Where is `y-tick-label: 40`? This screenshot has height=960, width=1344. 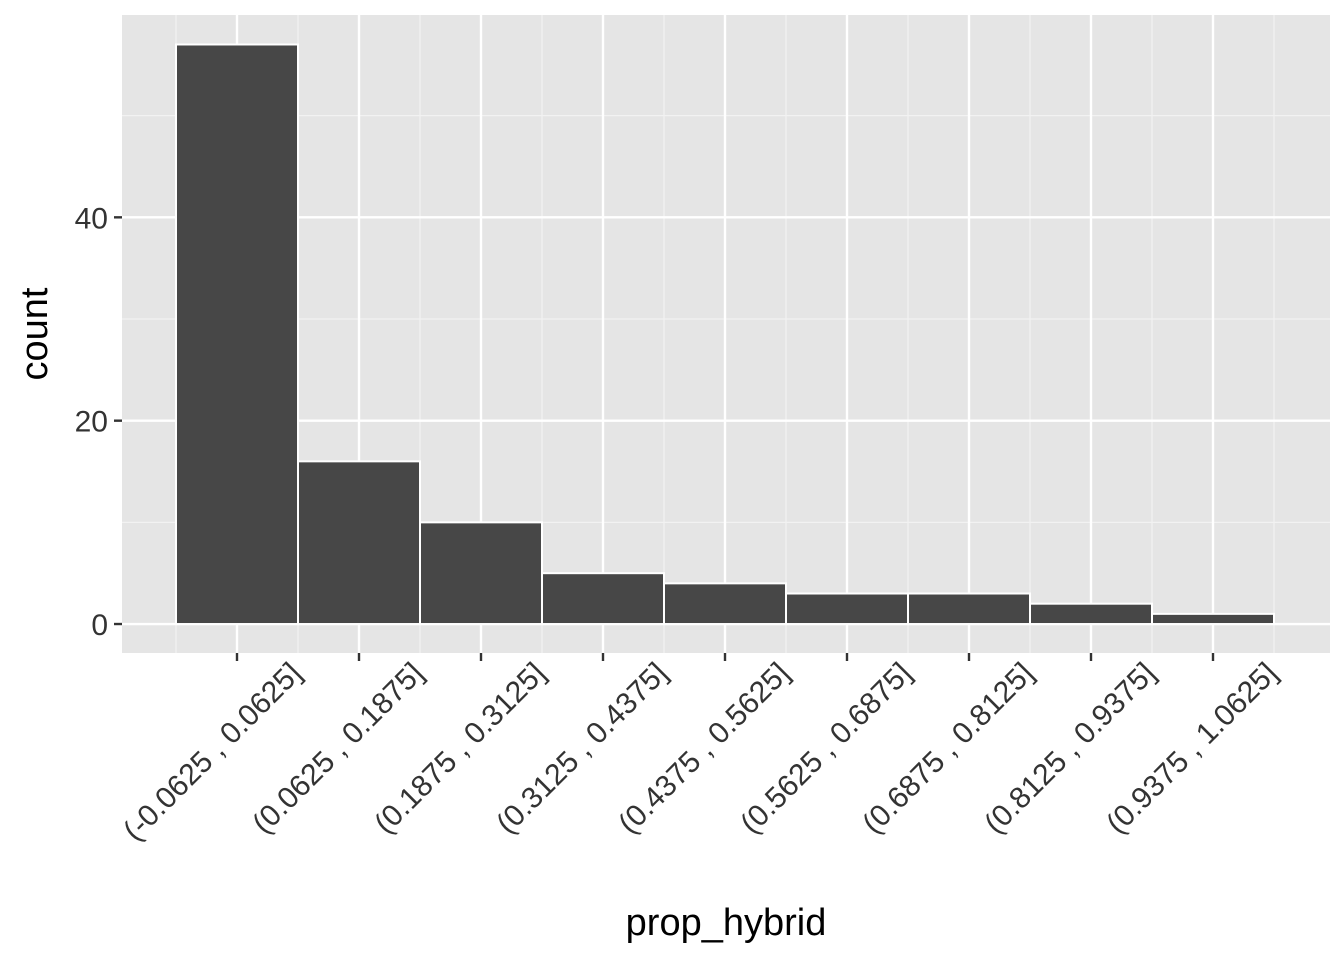 y-tick-label: 40 is located at coordinates (91, 218).